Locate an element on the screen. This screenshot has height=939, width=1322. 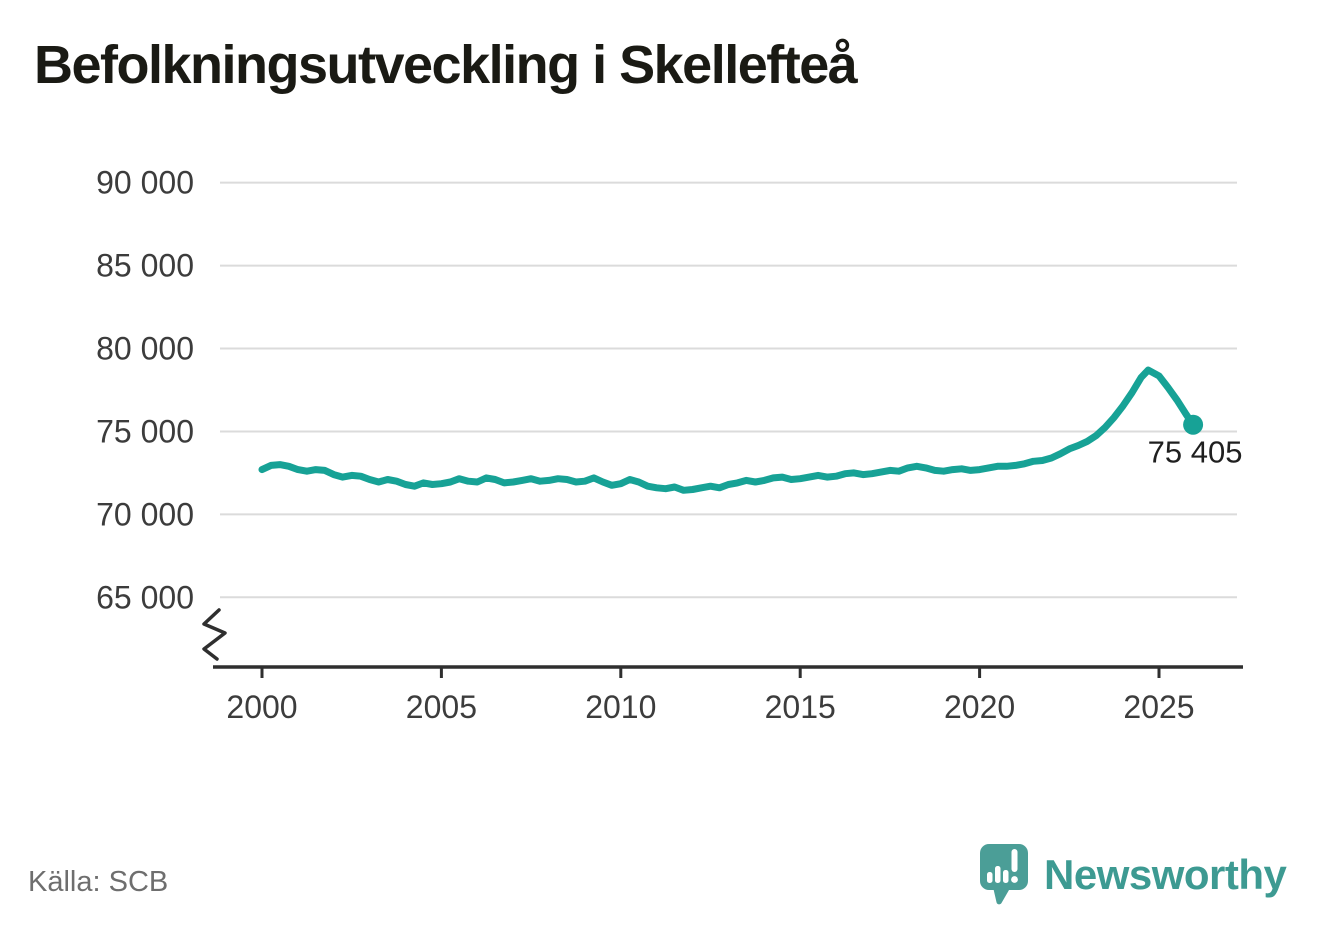
brand-name: Newsworthy is located at coordinates (1165, 874).